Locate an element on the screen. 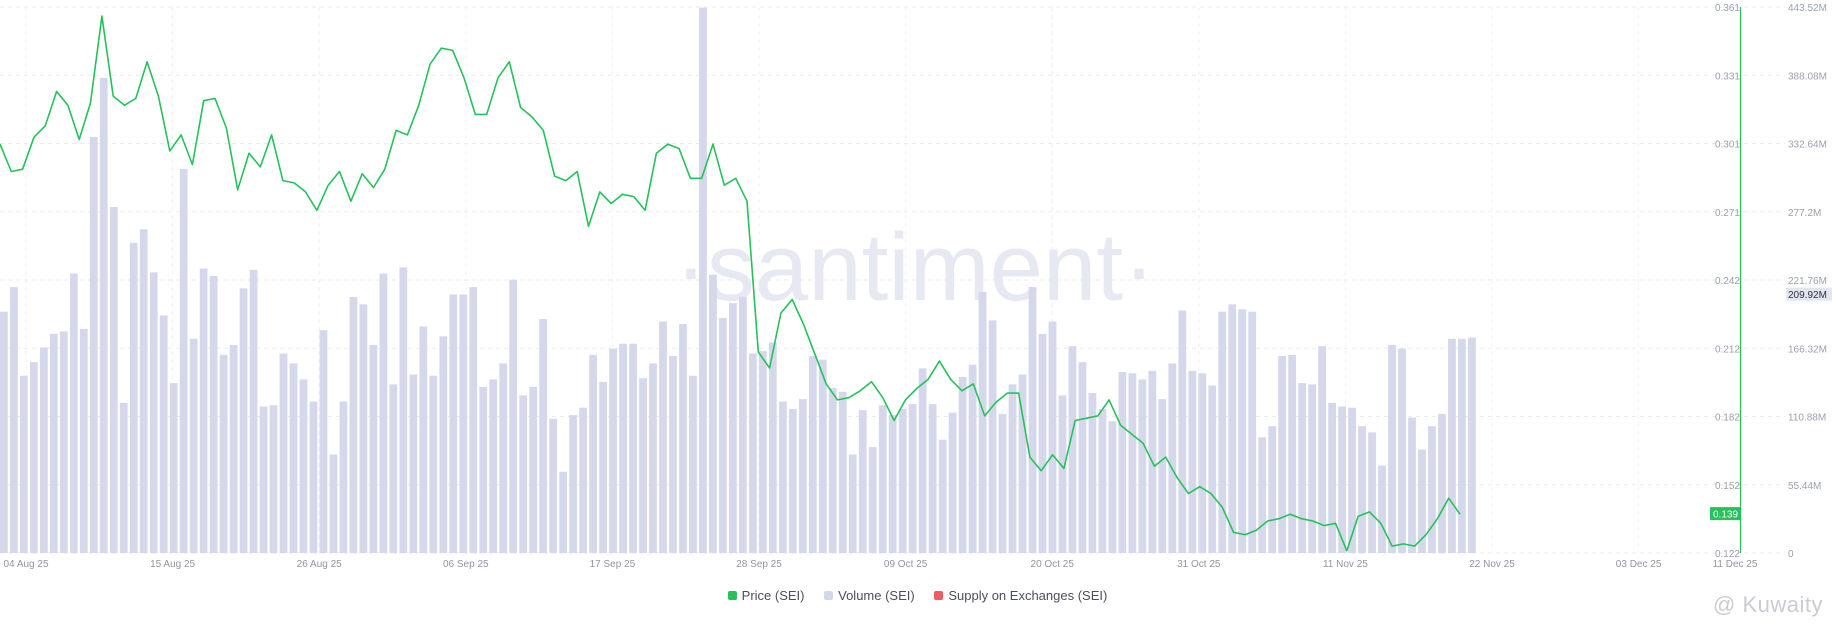  current-volume-label: 209.92M is located at coordinates (1807, 295).